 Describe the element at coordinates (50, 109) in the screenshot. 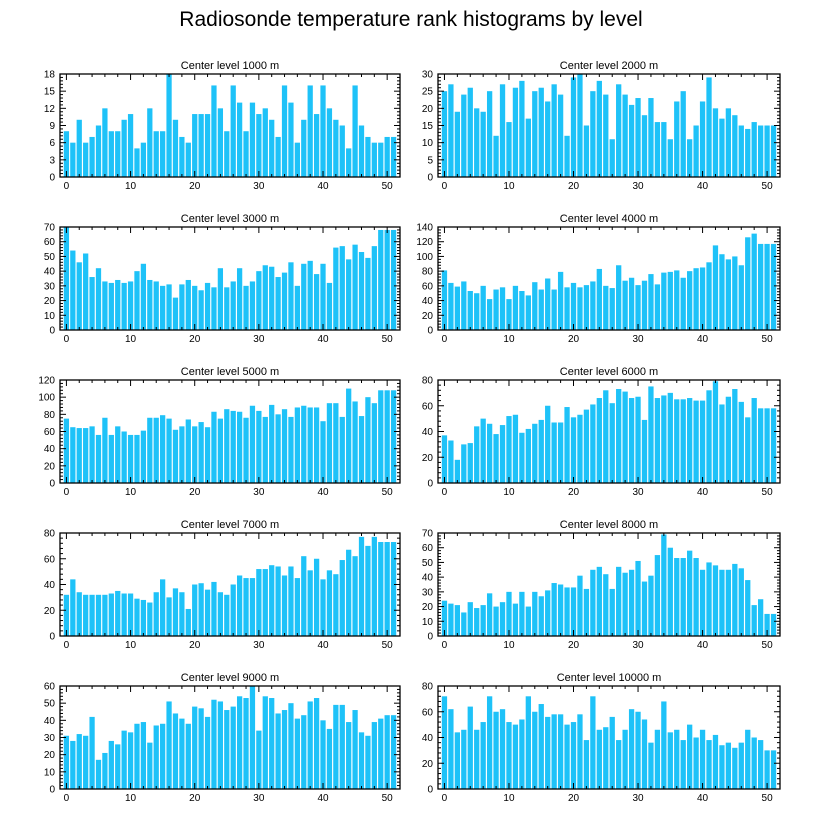

I see `y-tick-label: 12` at that location.